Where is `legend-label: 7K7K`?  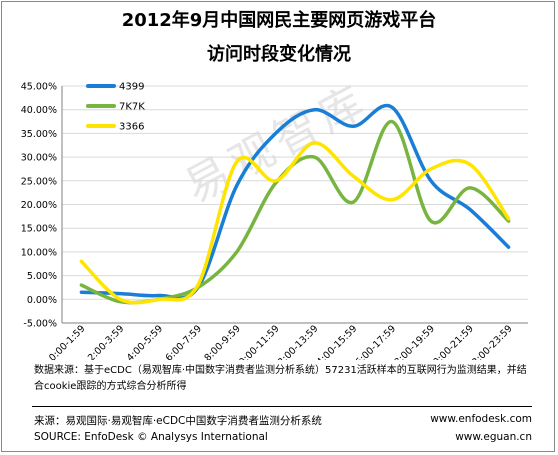 legend-label: 7K7K is located at coordinates (132, 107).